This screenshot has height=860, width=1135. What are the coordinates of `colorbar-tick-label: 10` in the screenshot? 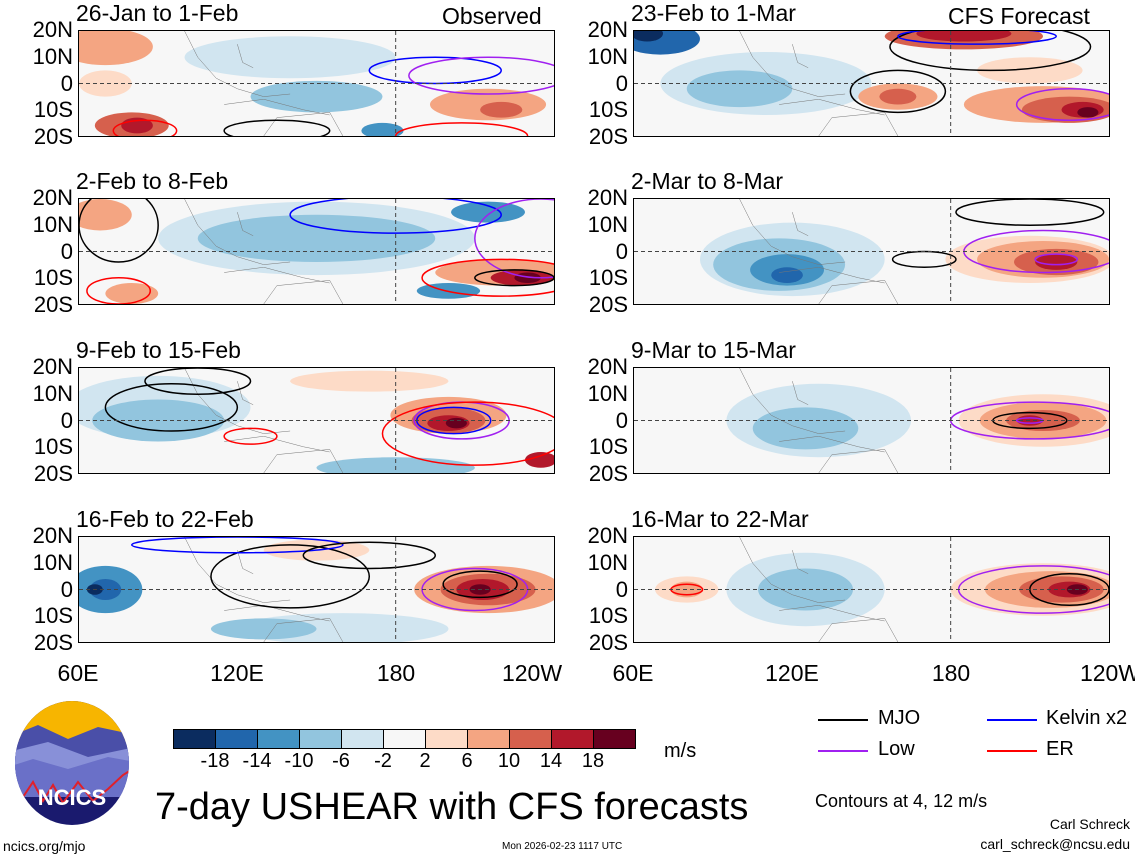 It's located at (509, 761).